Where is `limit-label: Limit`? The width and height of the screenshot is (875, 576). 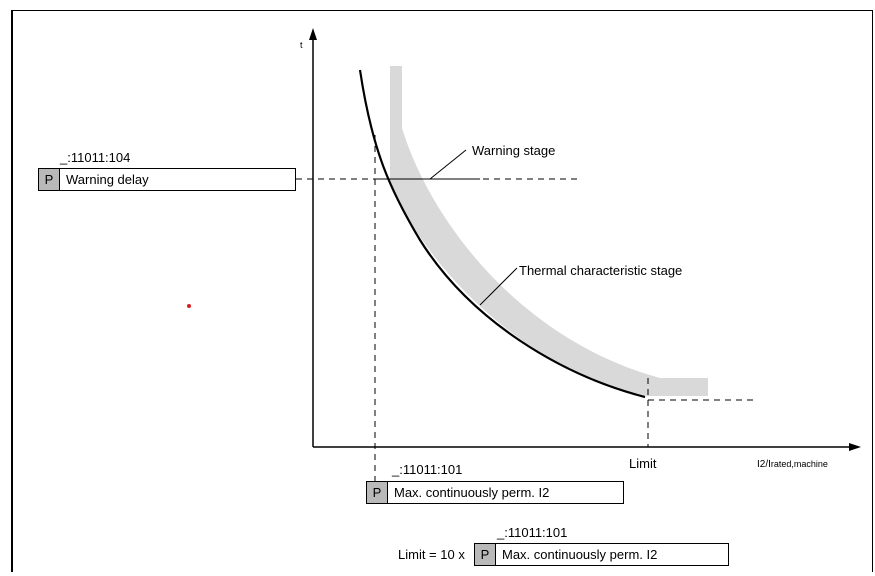
limit-label: Limit is located at coordinates (643, 463).